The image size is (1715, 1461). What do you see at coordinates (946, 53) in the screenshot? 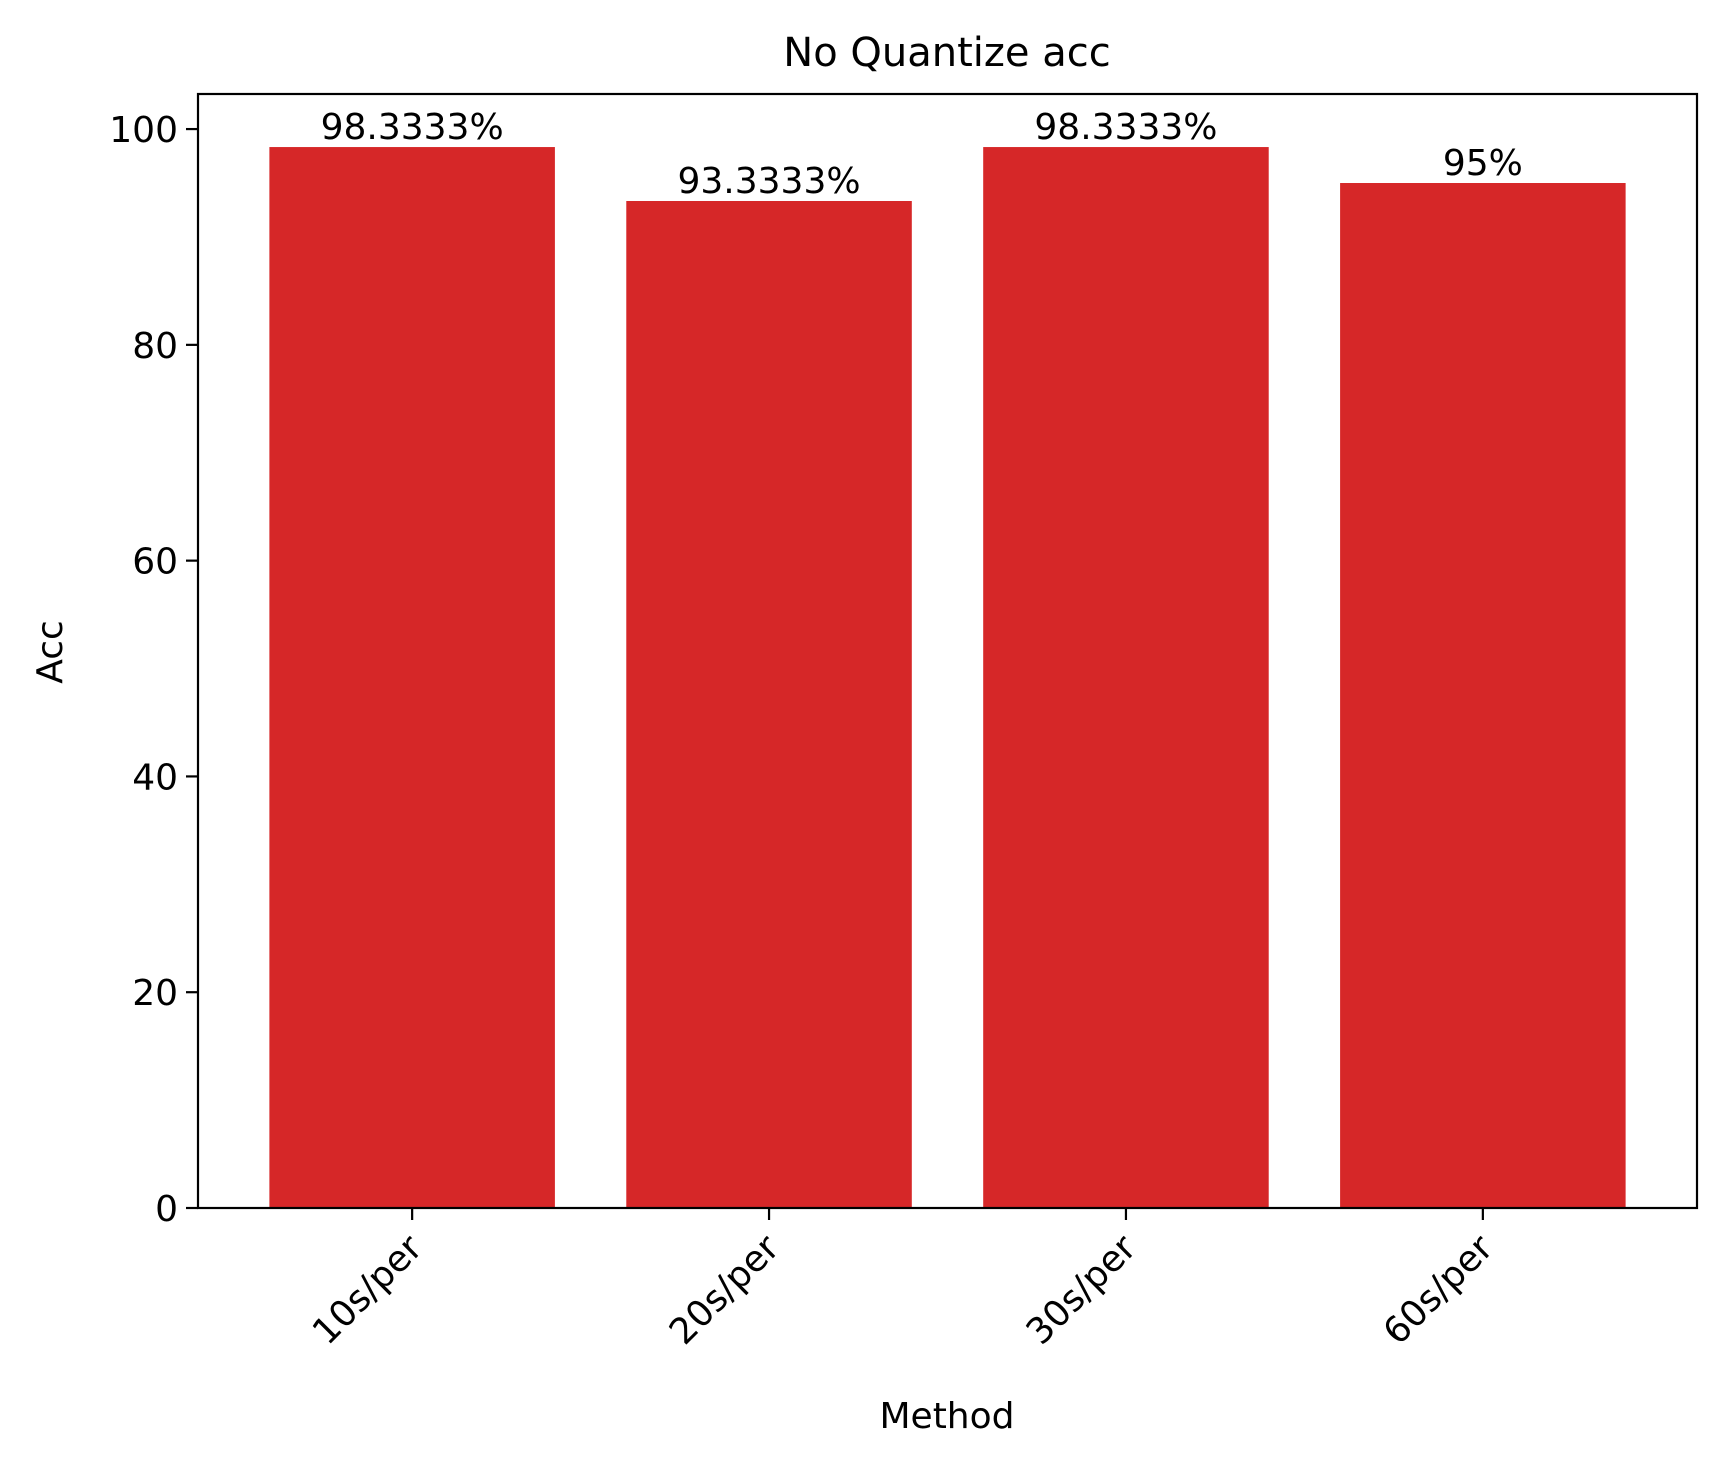
I see `chart-title: No Quantize acc` at bounding box center [946, 53].